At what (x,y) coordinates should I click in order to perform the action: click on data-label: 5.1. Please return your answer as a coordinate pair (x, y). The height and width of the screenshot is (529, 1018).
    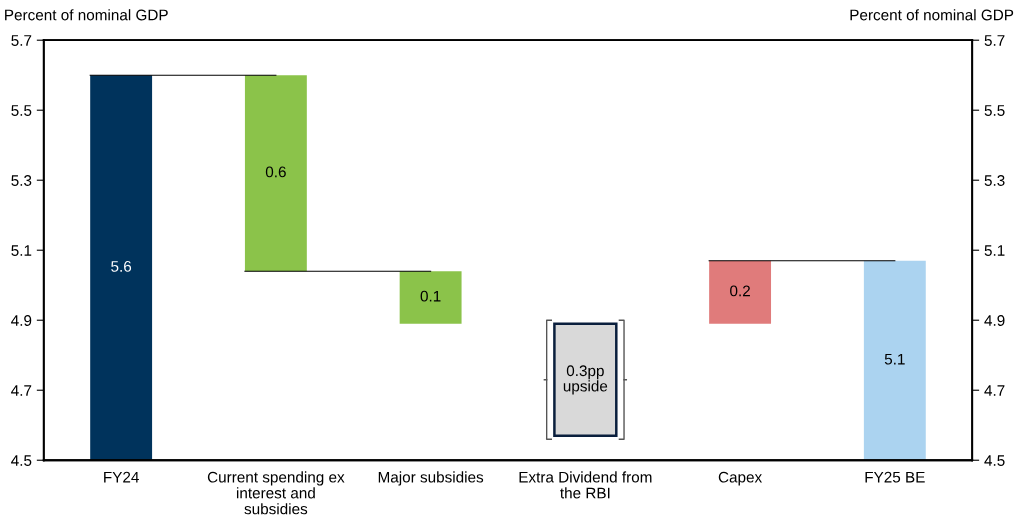
    Looking at the image, I should click on (894, 359).